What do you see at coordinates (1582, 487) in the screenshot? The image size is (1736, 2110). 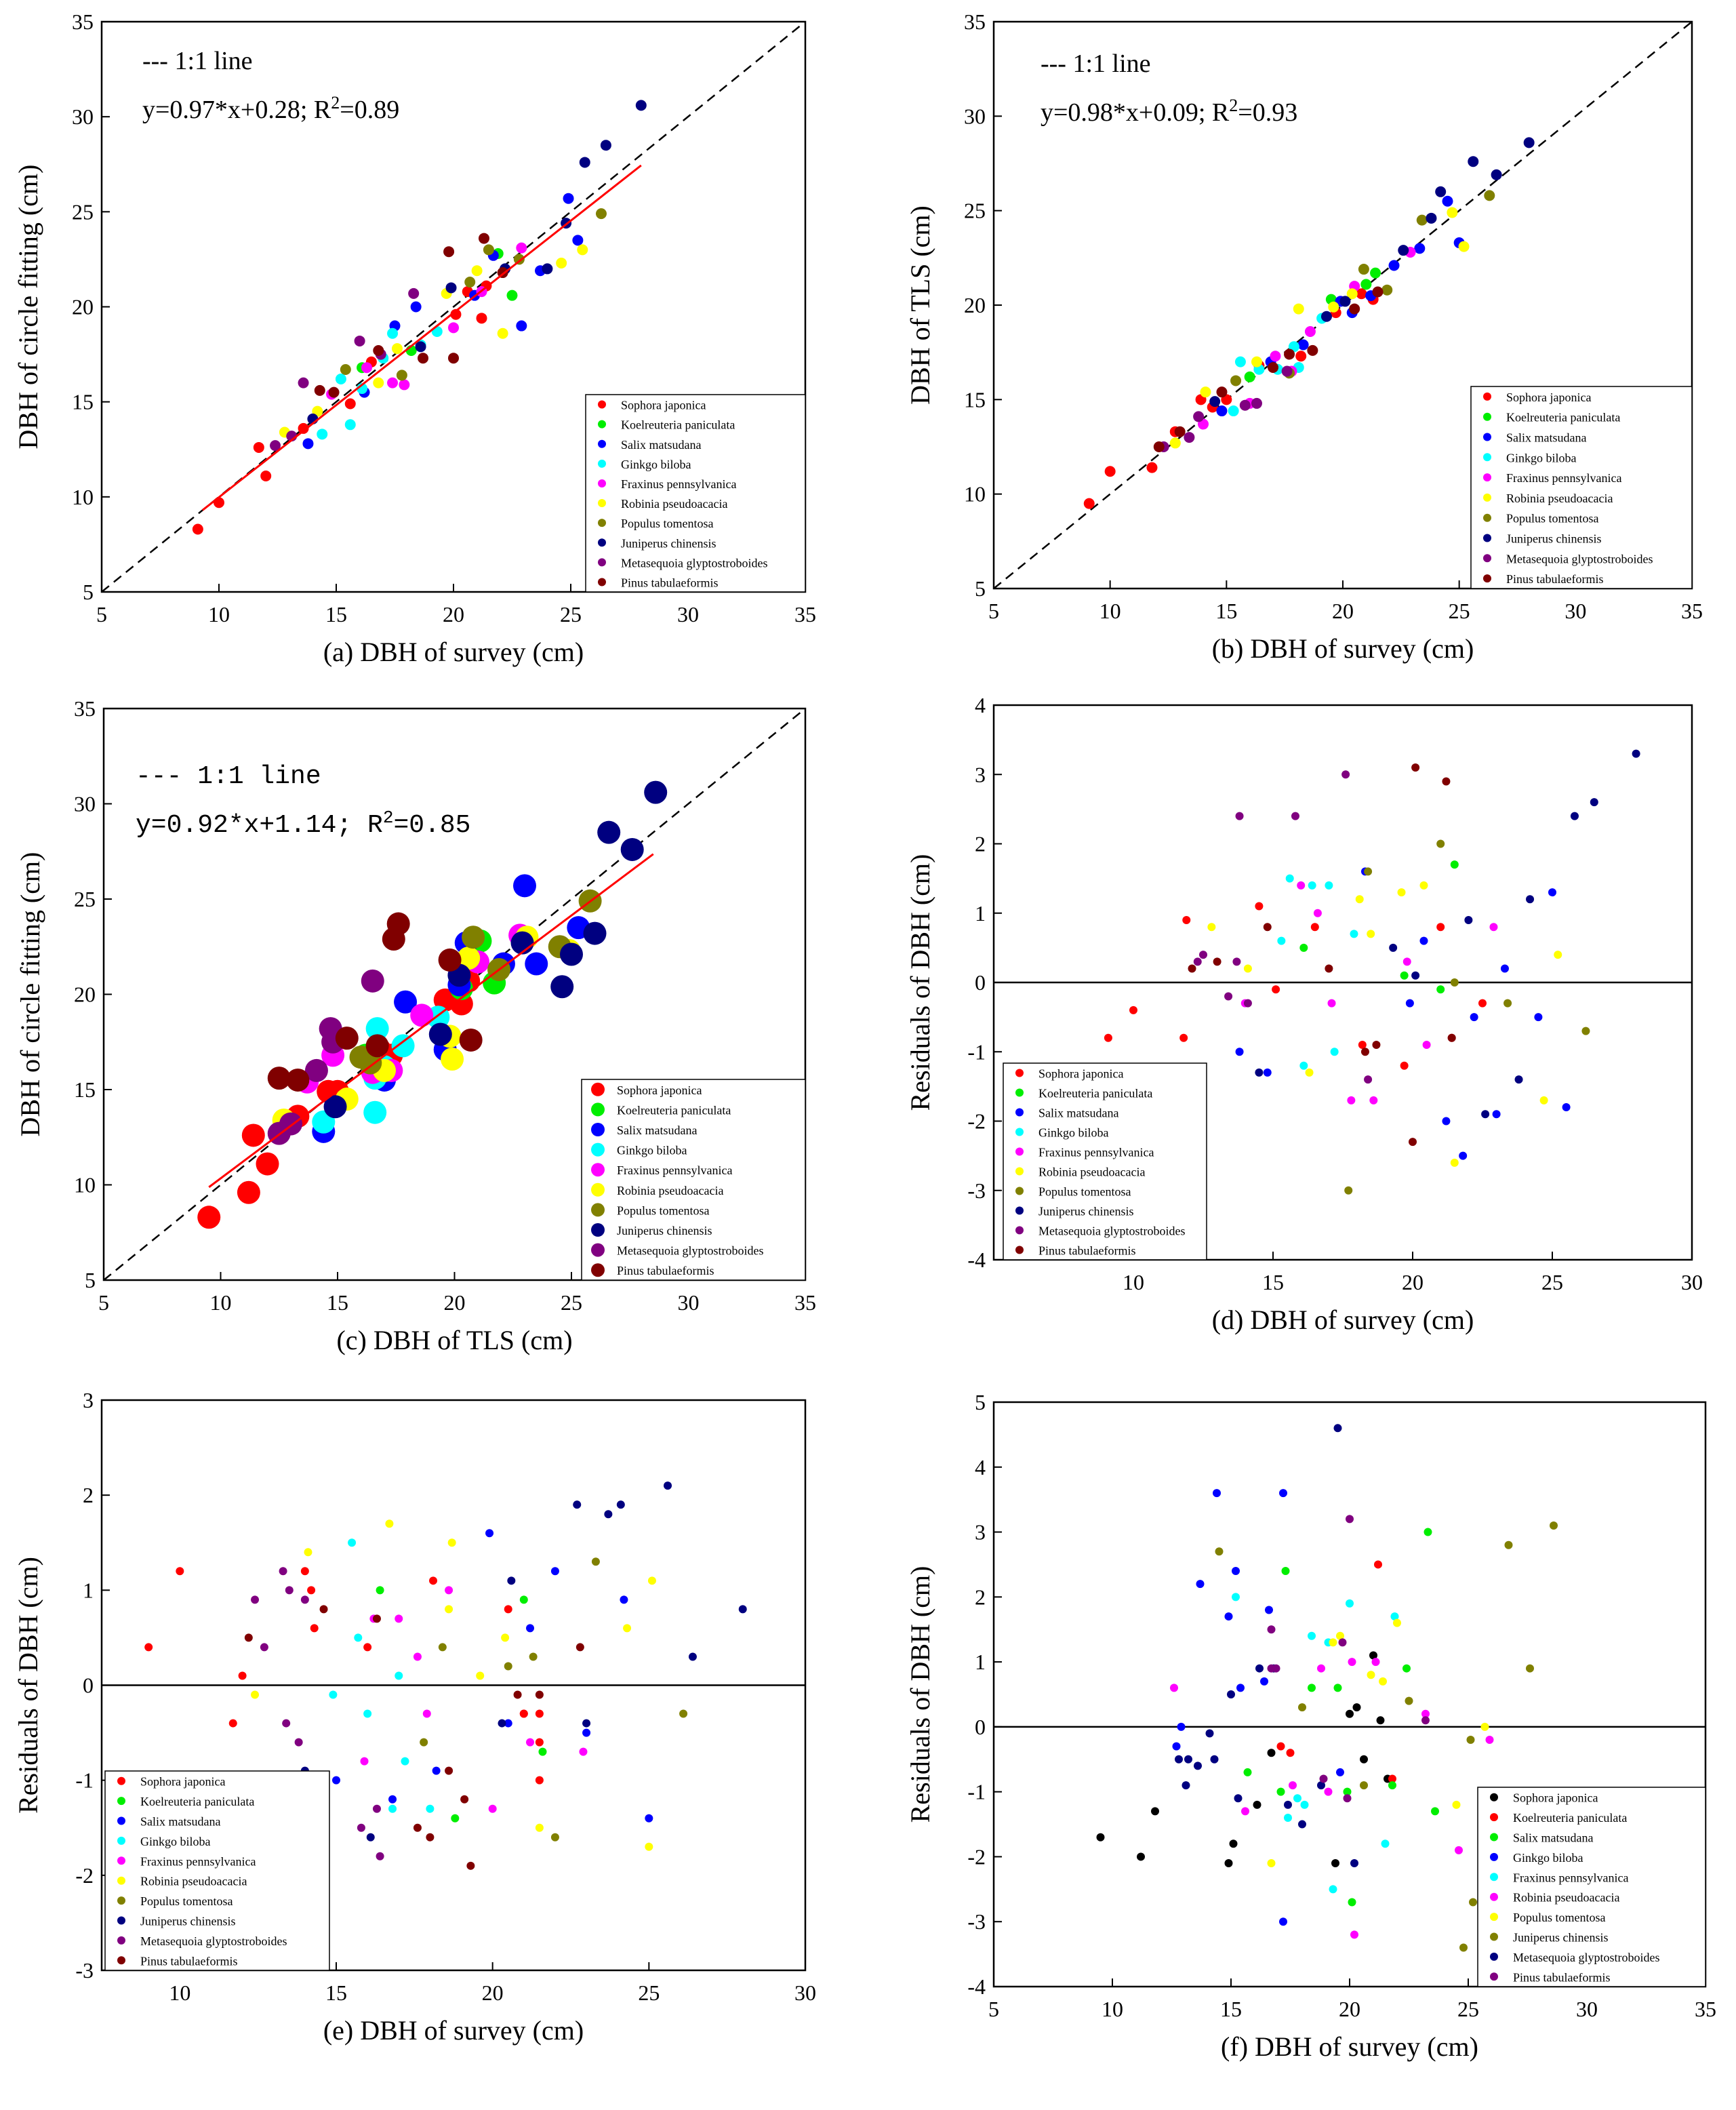 I see `legend-box` at bounding box center [1582, 487].